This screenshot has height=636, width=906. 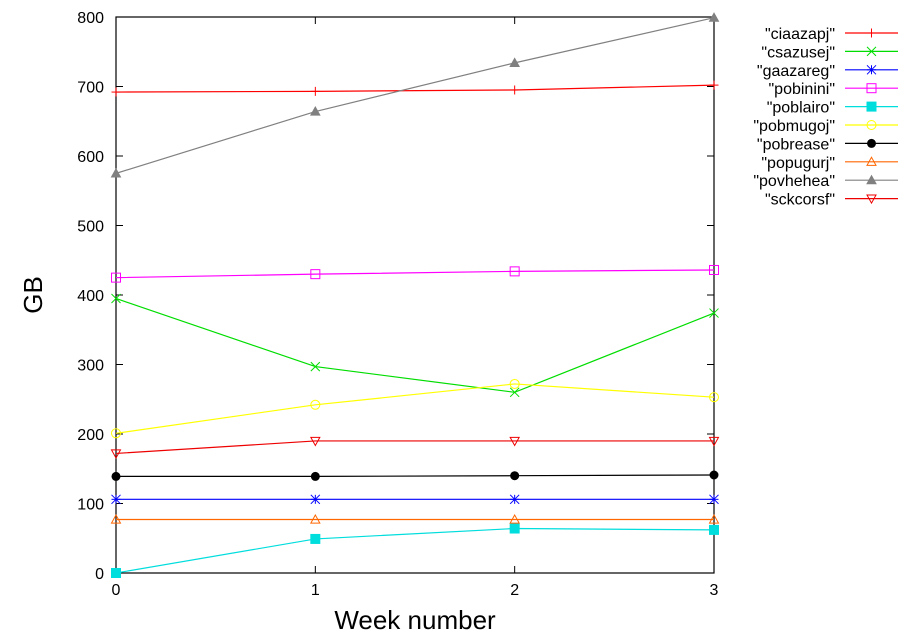 I want to click on y-tick-label: 500, so click(x=90, y=227).